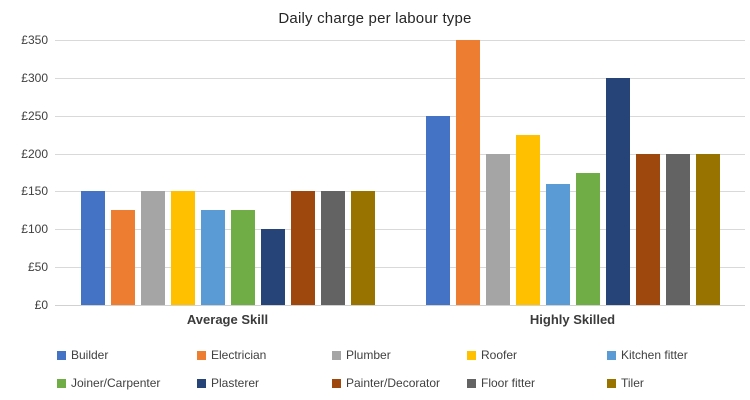 This screenshot has width=750, height=400. I want to click on y-axis-tick-label: £100, so click(34, 229).